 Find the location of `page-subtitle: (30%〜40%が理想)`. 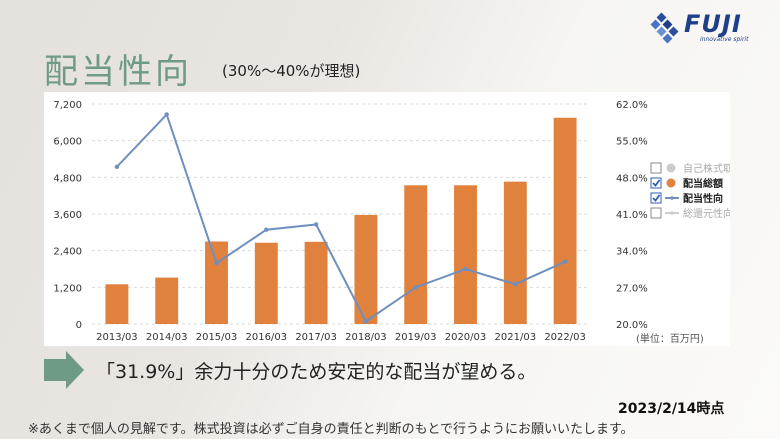

page-subtitle: (30%〜40%が理想) is located at coordinates (291, 71).